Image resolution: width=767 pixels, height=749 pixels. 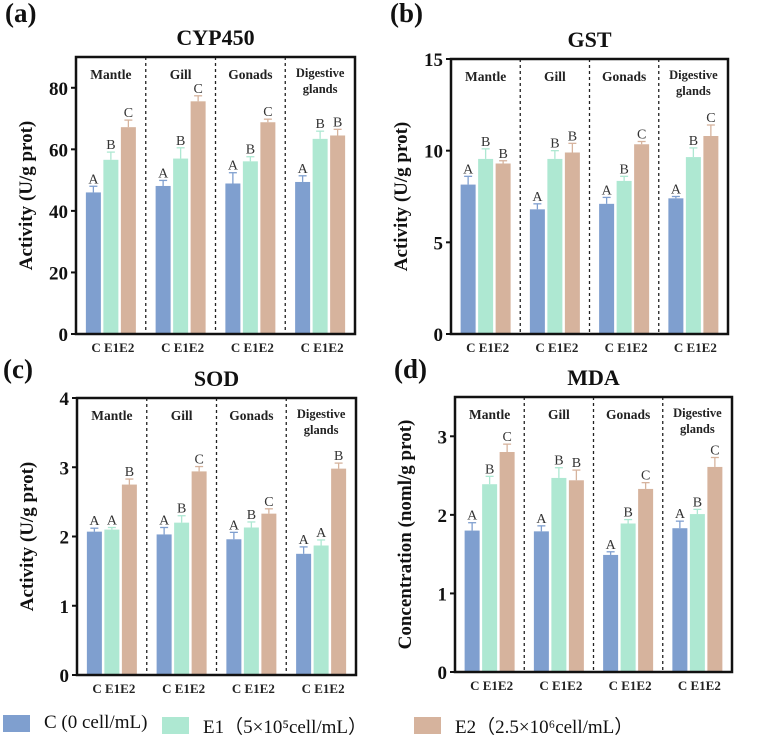 What do you see at coordinates (439, 243) in the screenshot?
I see `y-tick-label: 5` at bounding box center [439, 243].